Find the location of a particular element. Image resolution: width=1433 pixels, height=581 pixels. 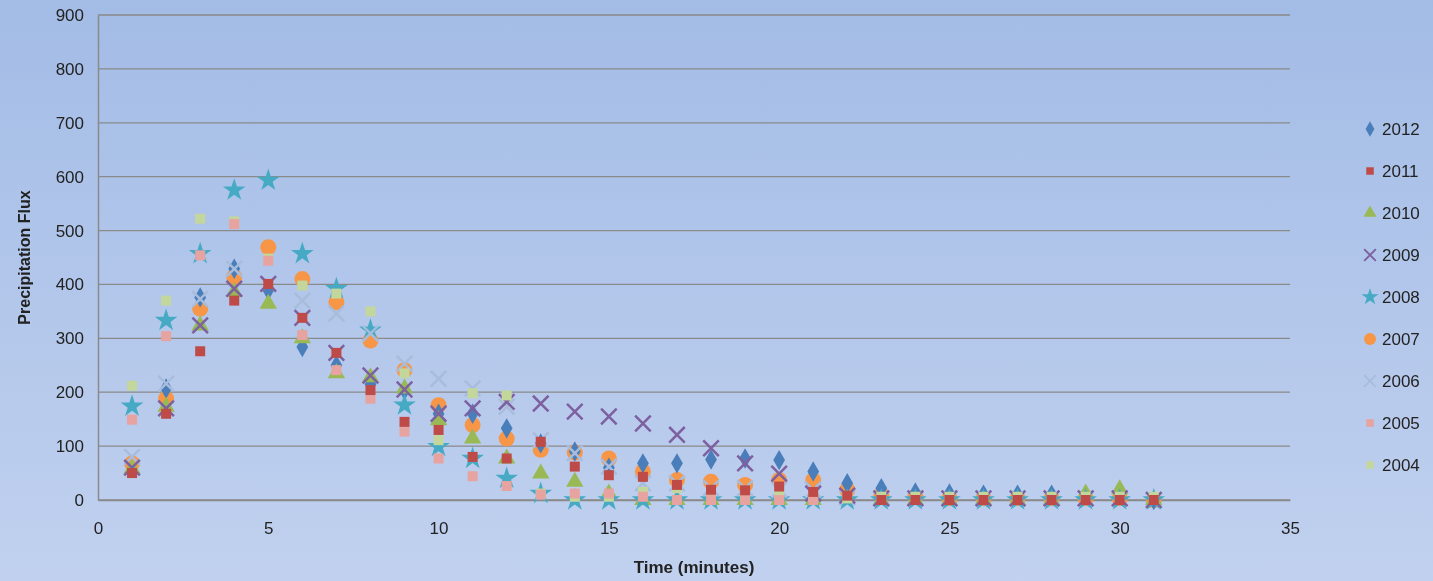

y-tick-label: 500 is located at coordinates (69, 231).